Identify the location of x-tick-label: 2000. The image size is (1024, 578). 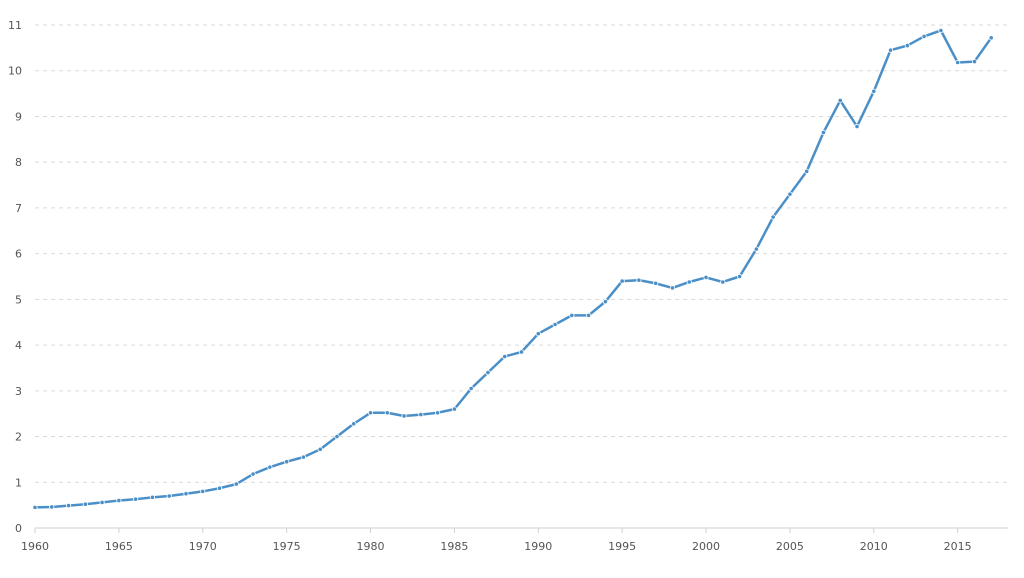
(706, 546).